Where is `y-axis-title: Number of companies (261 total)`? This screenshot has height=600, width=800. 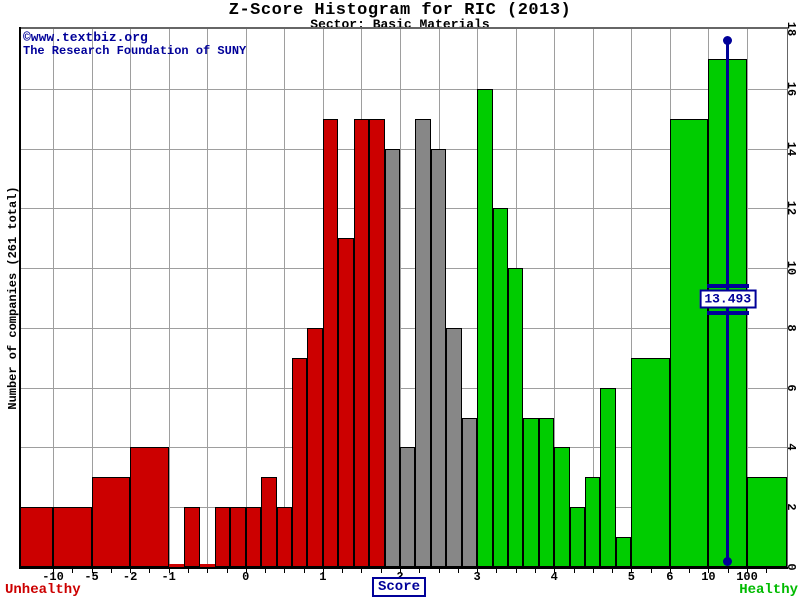 y-axis-title: Number of companies (261 total) is located at coordinates (13, 298).